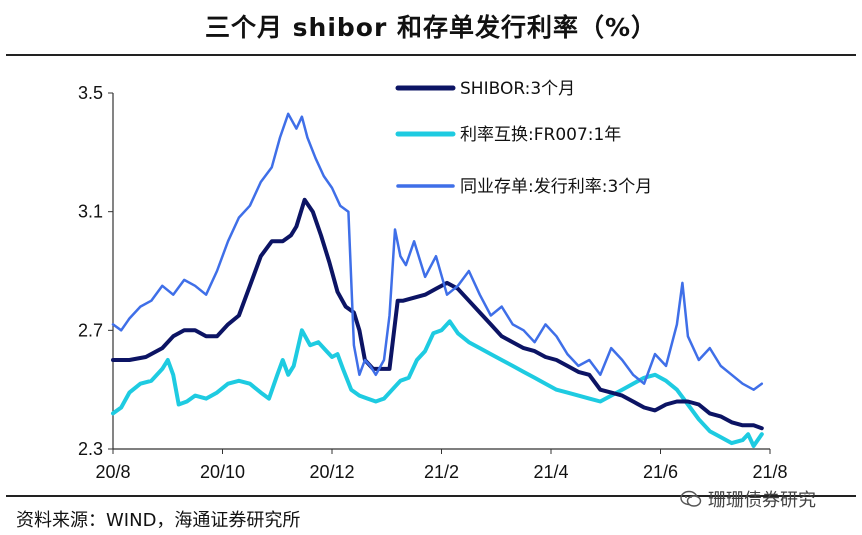 The width and height of the screenshot is (862, 535). Describe the element at coordinates (90, 93) in the screenshot. I see `y-tick-label: 3.5` at that location.